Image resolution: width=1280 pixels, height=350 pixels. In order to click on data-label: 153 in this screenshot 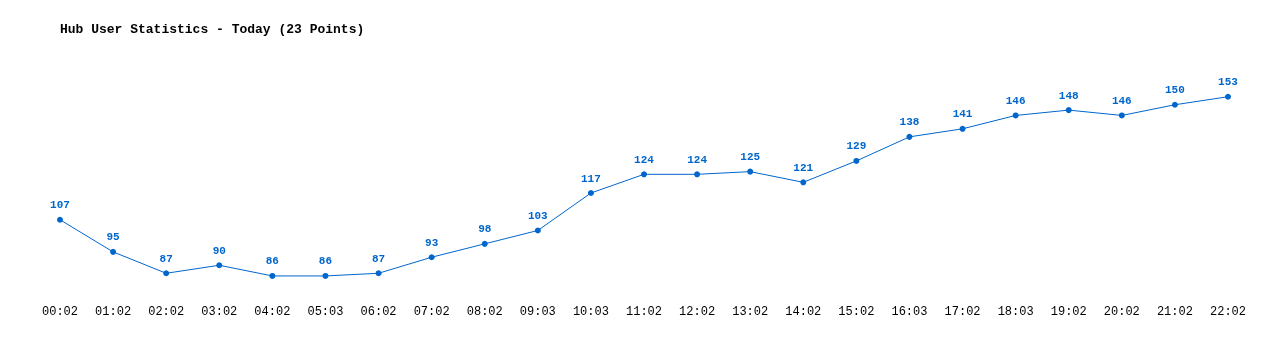, I will do `click(1228, 82)`.